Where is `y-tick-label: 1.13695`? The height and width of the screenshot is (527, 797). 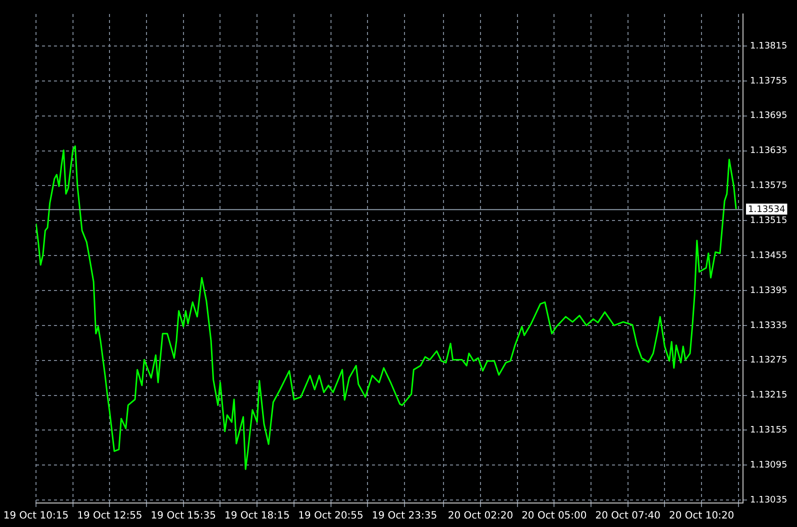
y-tick-label: 1.13695 is located at coordinates (769, 116).